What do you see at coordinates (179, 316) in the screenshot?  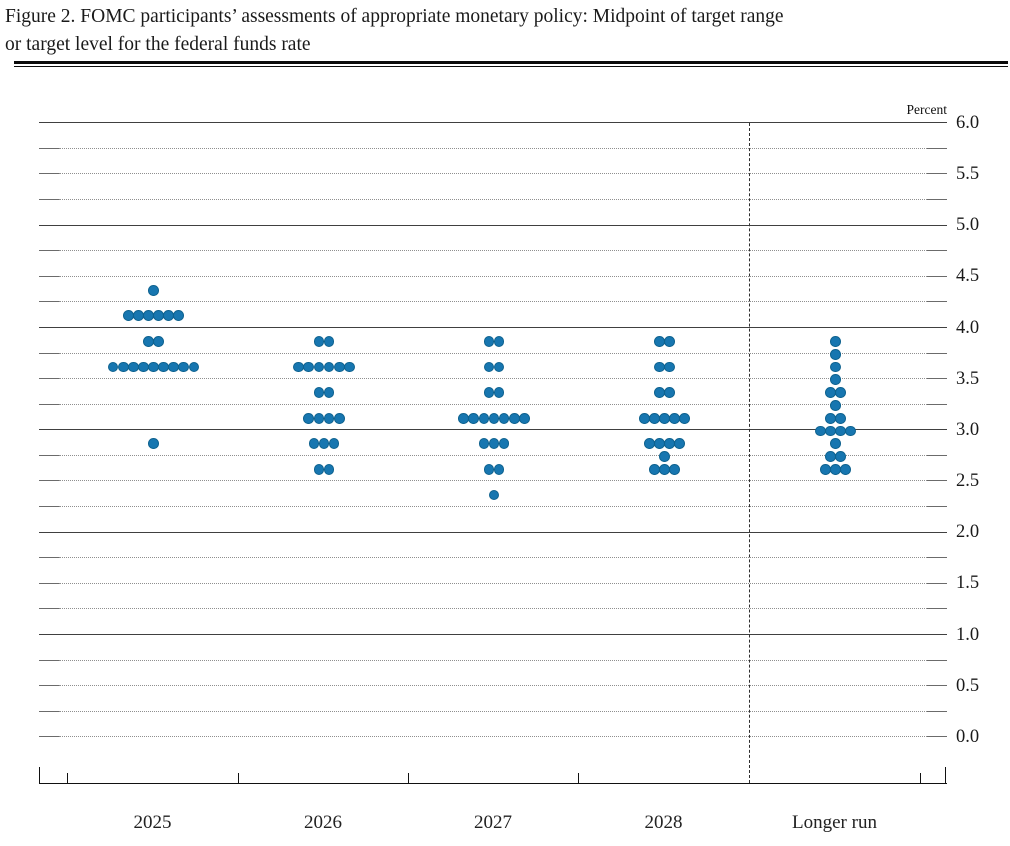 I see `dot-2025-4.125` at bounding box center [179, 316].